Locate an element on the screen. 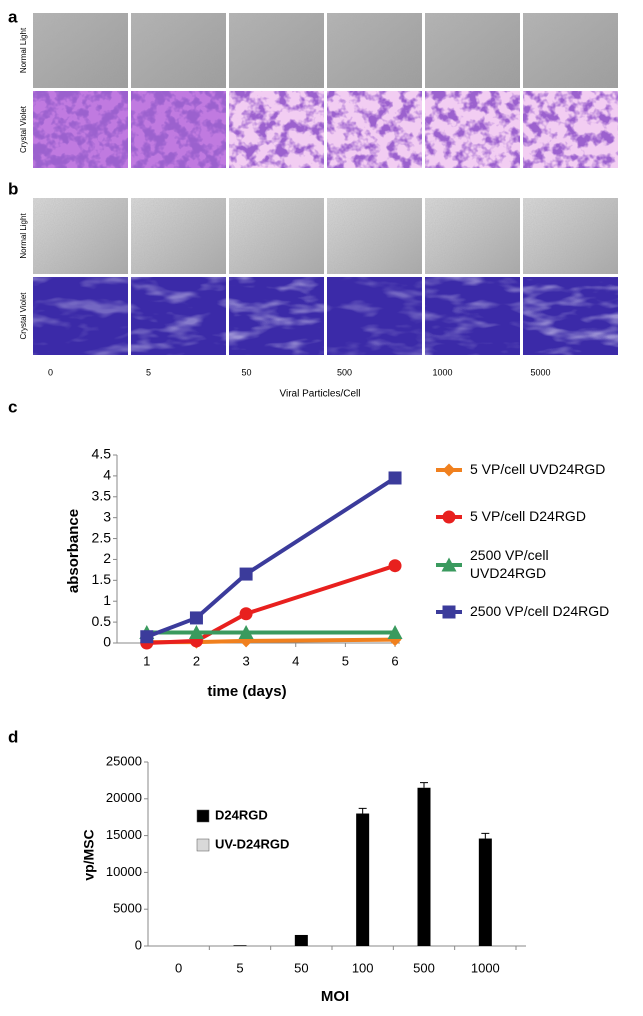 This screenshot has height=1016, width=643. y-tick-label: 4 is located at coordinates (107, 475).